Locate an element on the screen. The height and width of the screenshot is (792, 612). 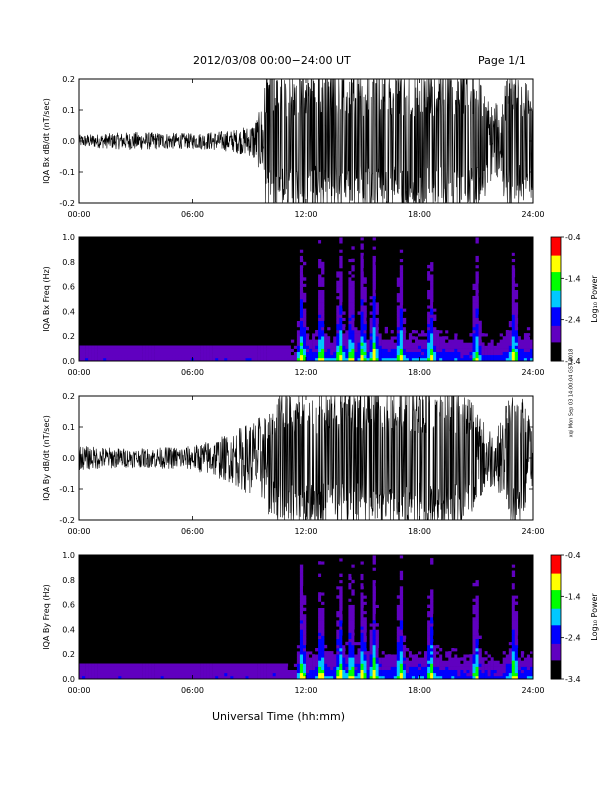
y-tick-label: 0.2 is located at coordinates (68, 79).